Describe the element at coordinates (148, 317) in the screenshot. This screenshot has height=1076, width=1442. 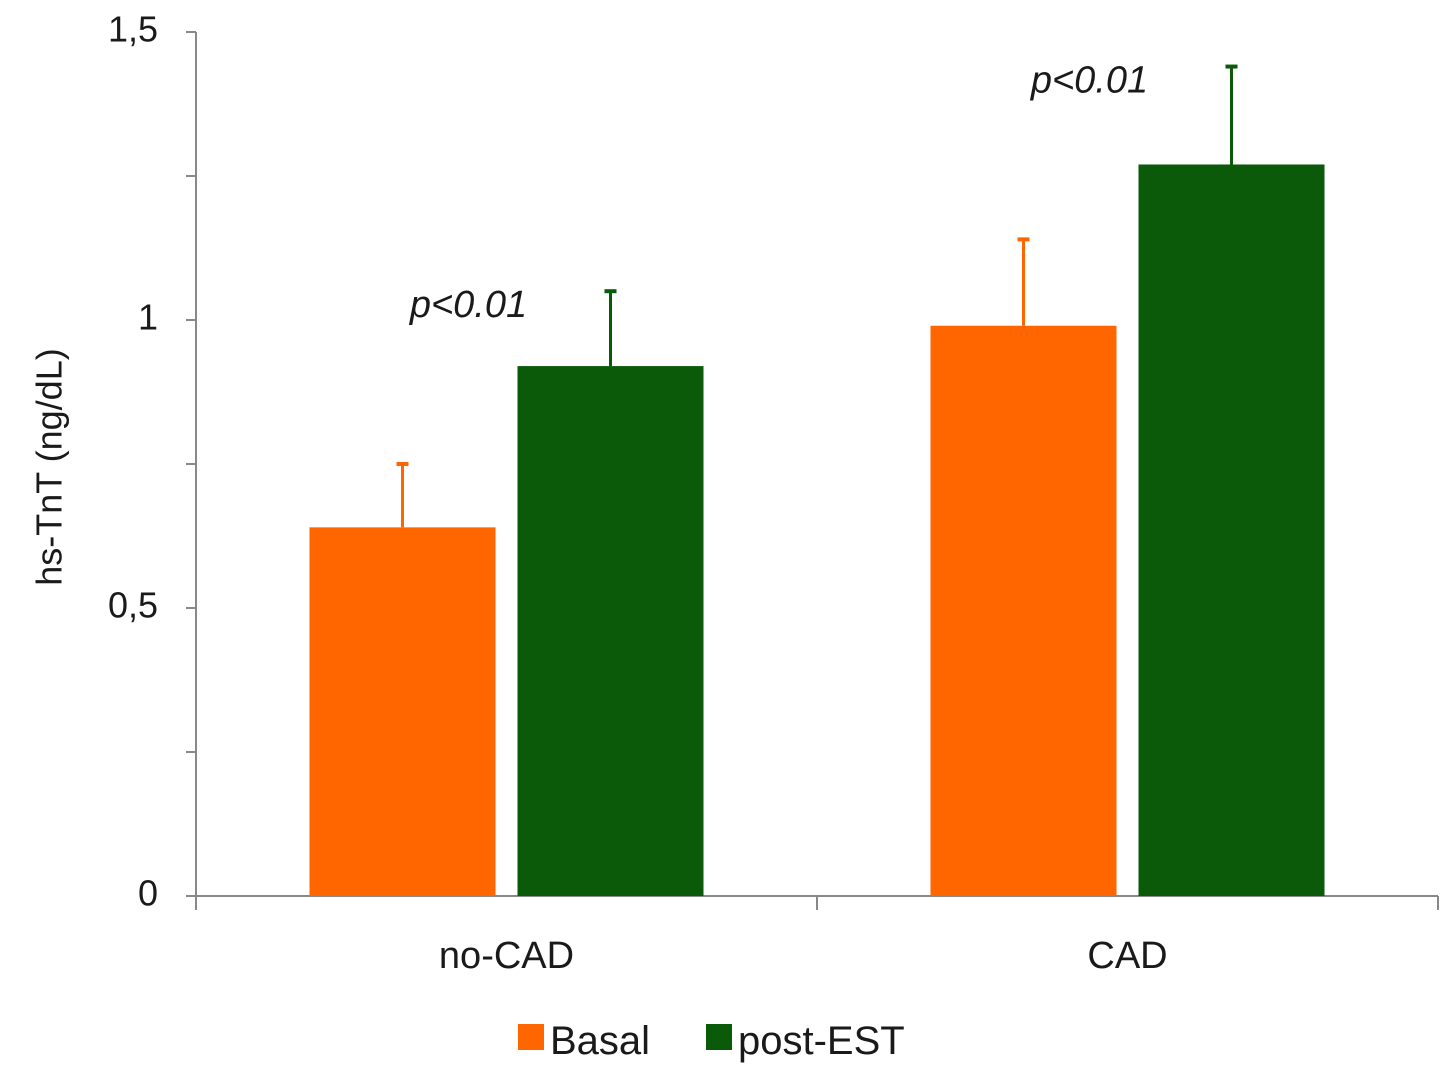
I see `y-tick-label: 1` at that location.